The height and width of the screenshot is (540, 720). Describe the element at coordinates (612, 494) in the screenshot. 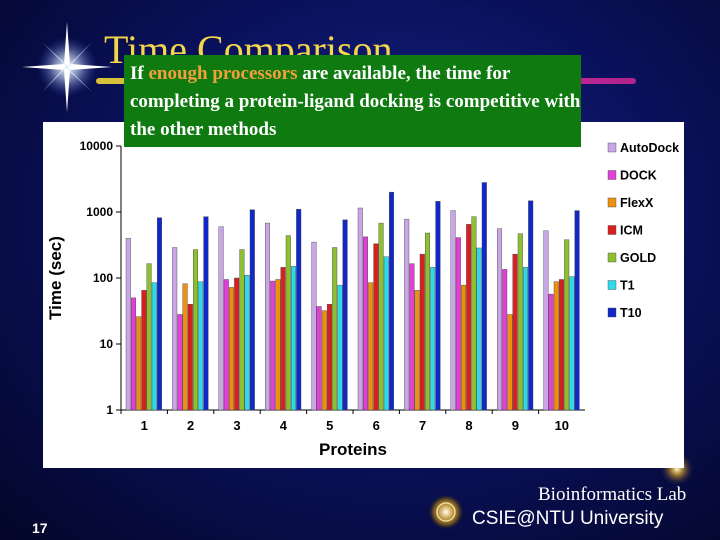

I see `lab-name: Bioinformatics Lab` at that location.